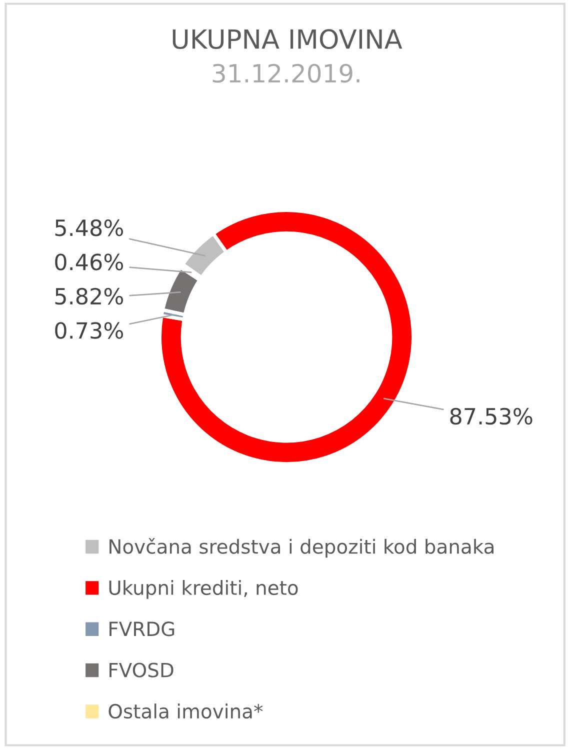  What do you see at coordinates (89, 296) in the screenshot?
I see `data-label: 5.82%` at bounding box center [89, 296].